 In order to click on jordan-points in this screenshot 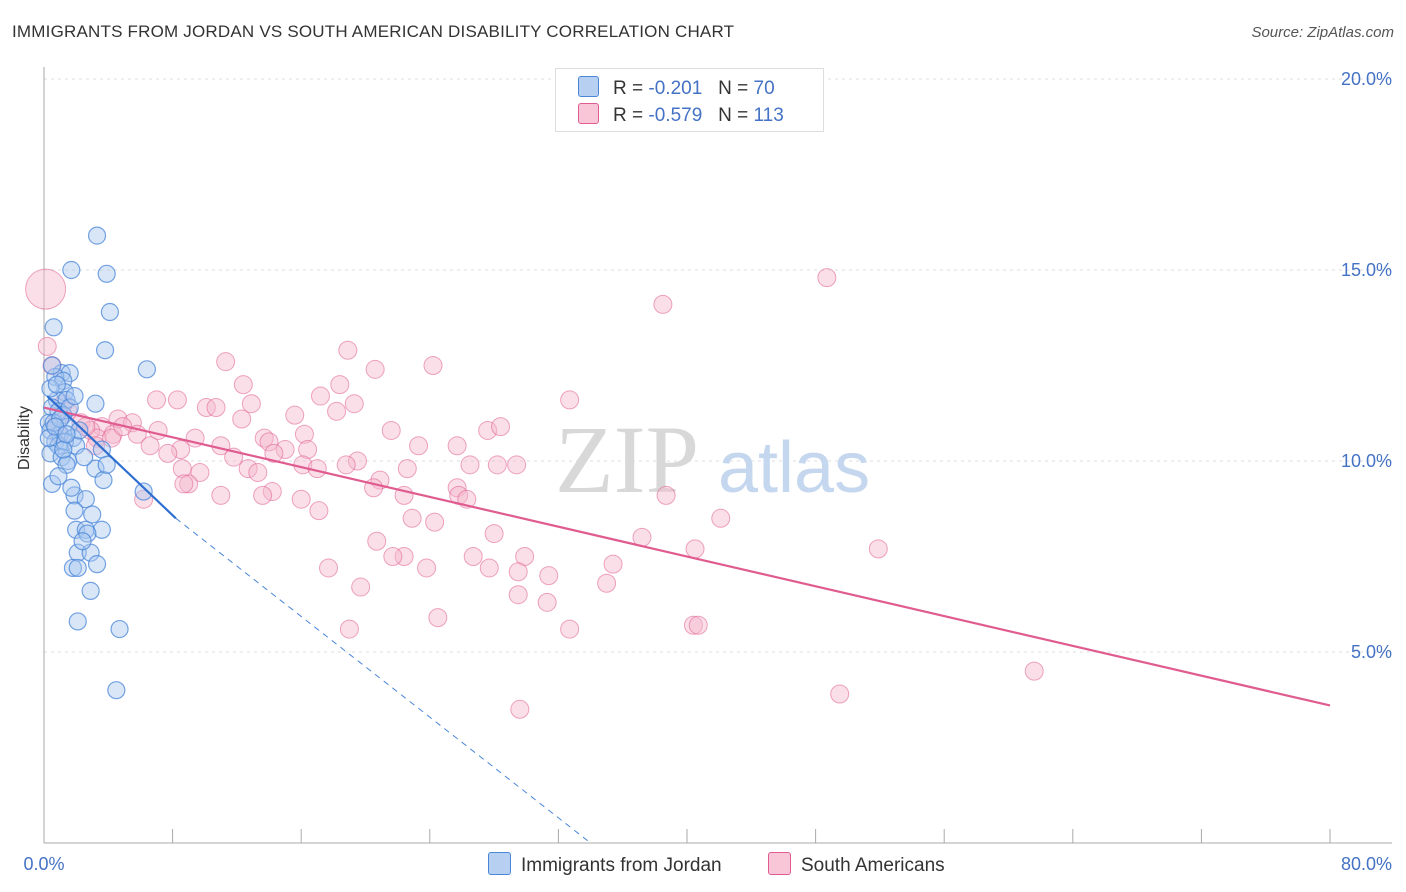, I will do `click(97, 463)`.